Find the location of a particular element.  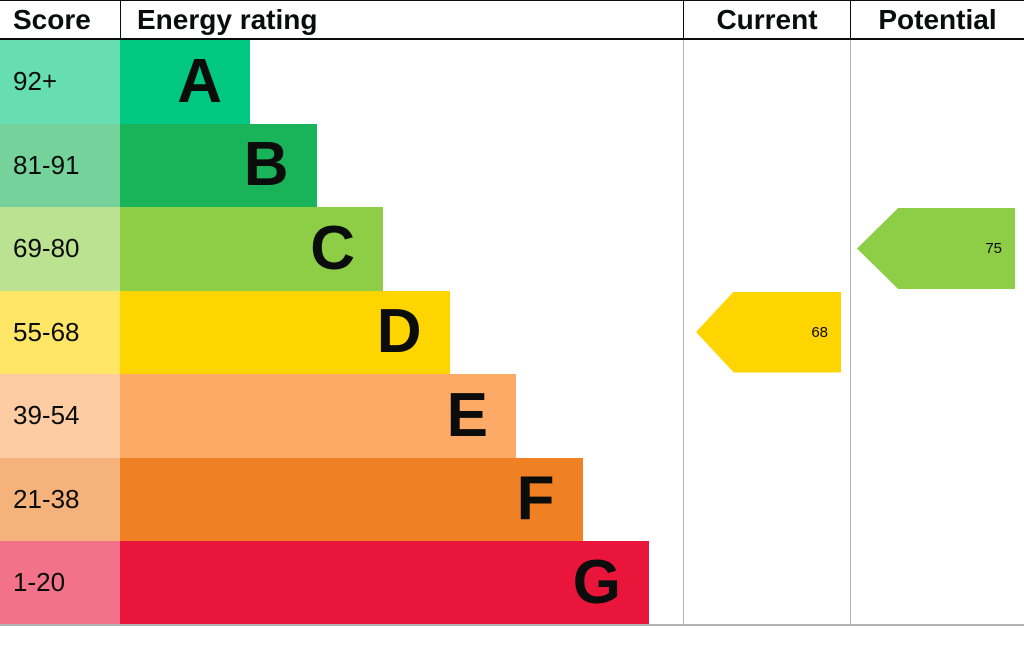

band-letter: F is located at coordinates (535, 499).